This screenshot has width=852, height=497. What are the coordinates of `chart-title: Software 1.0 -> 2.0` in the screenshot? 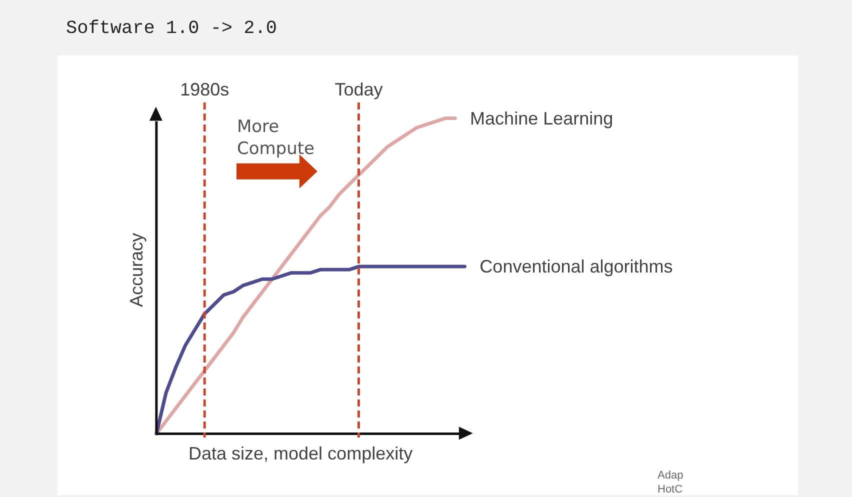 It's located at (171, 29).